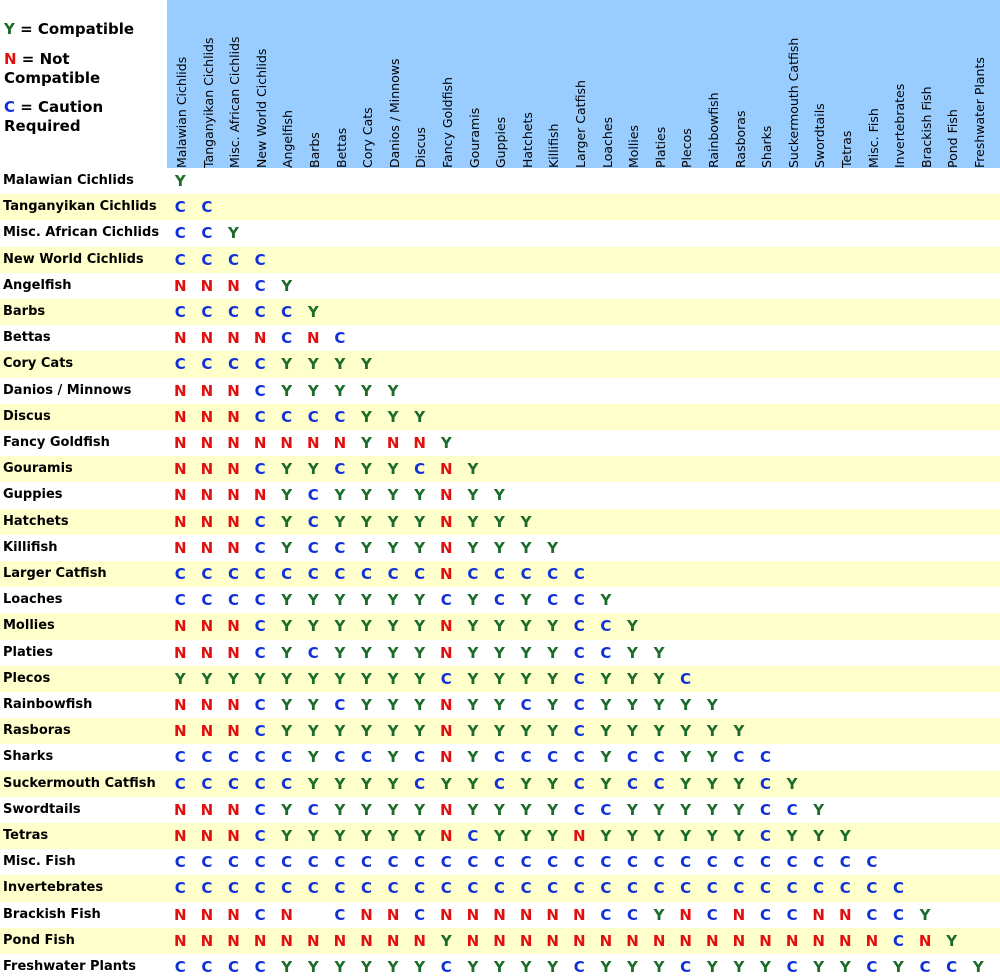 The image size is (1000, 980). What do you see at coordinates (10, 107) in the screenshot?
I see `legend-symbol: C` at bounding box center [10, 107].